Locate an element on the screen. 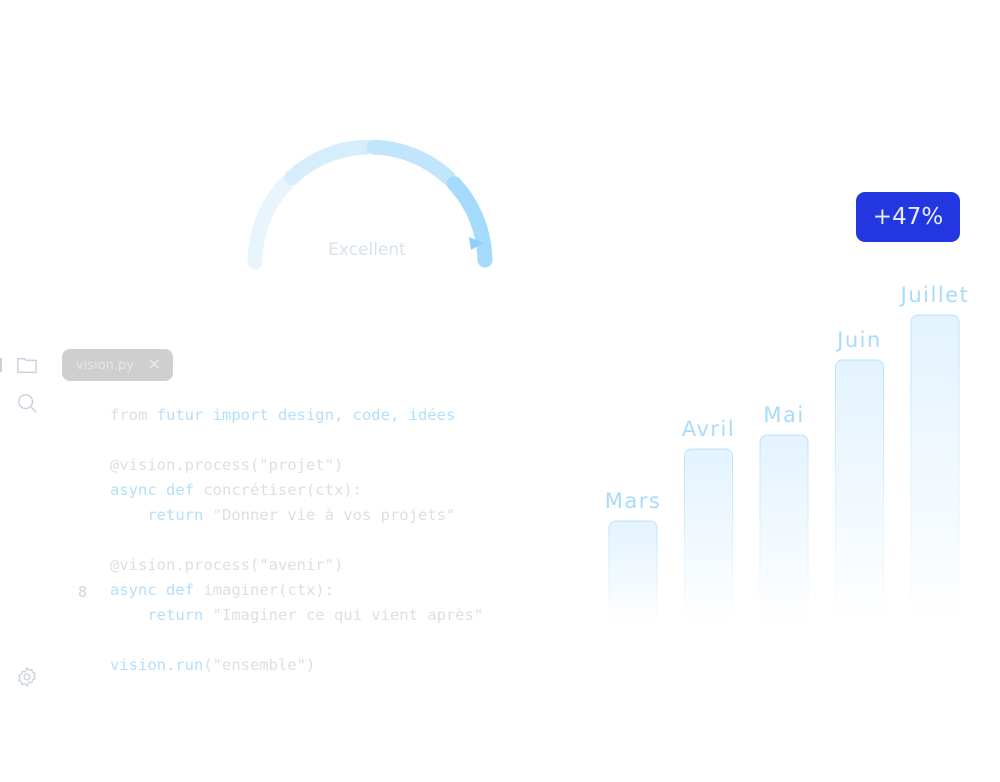 The height and width of the screenshot is (782, 1000). bar-avril is located at coordinates (708, 537).